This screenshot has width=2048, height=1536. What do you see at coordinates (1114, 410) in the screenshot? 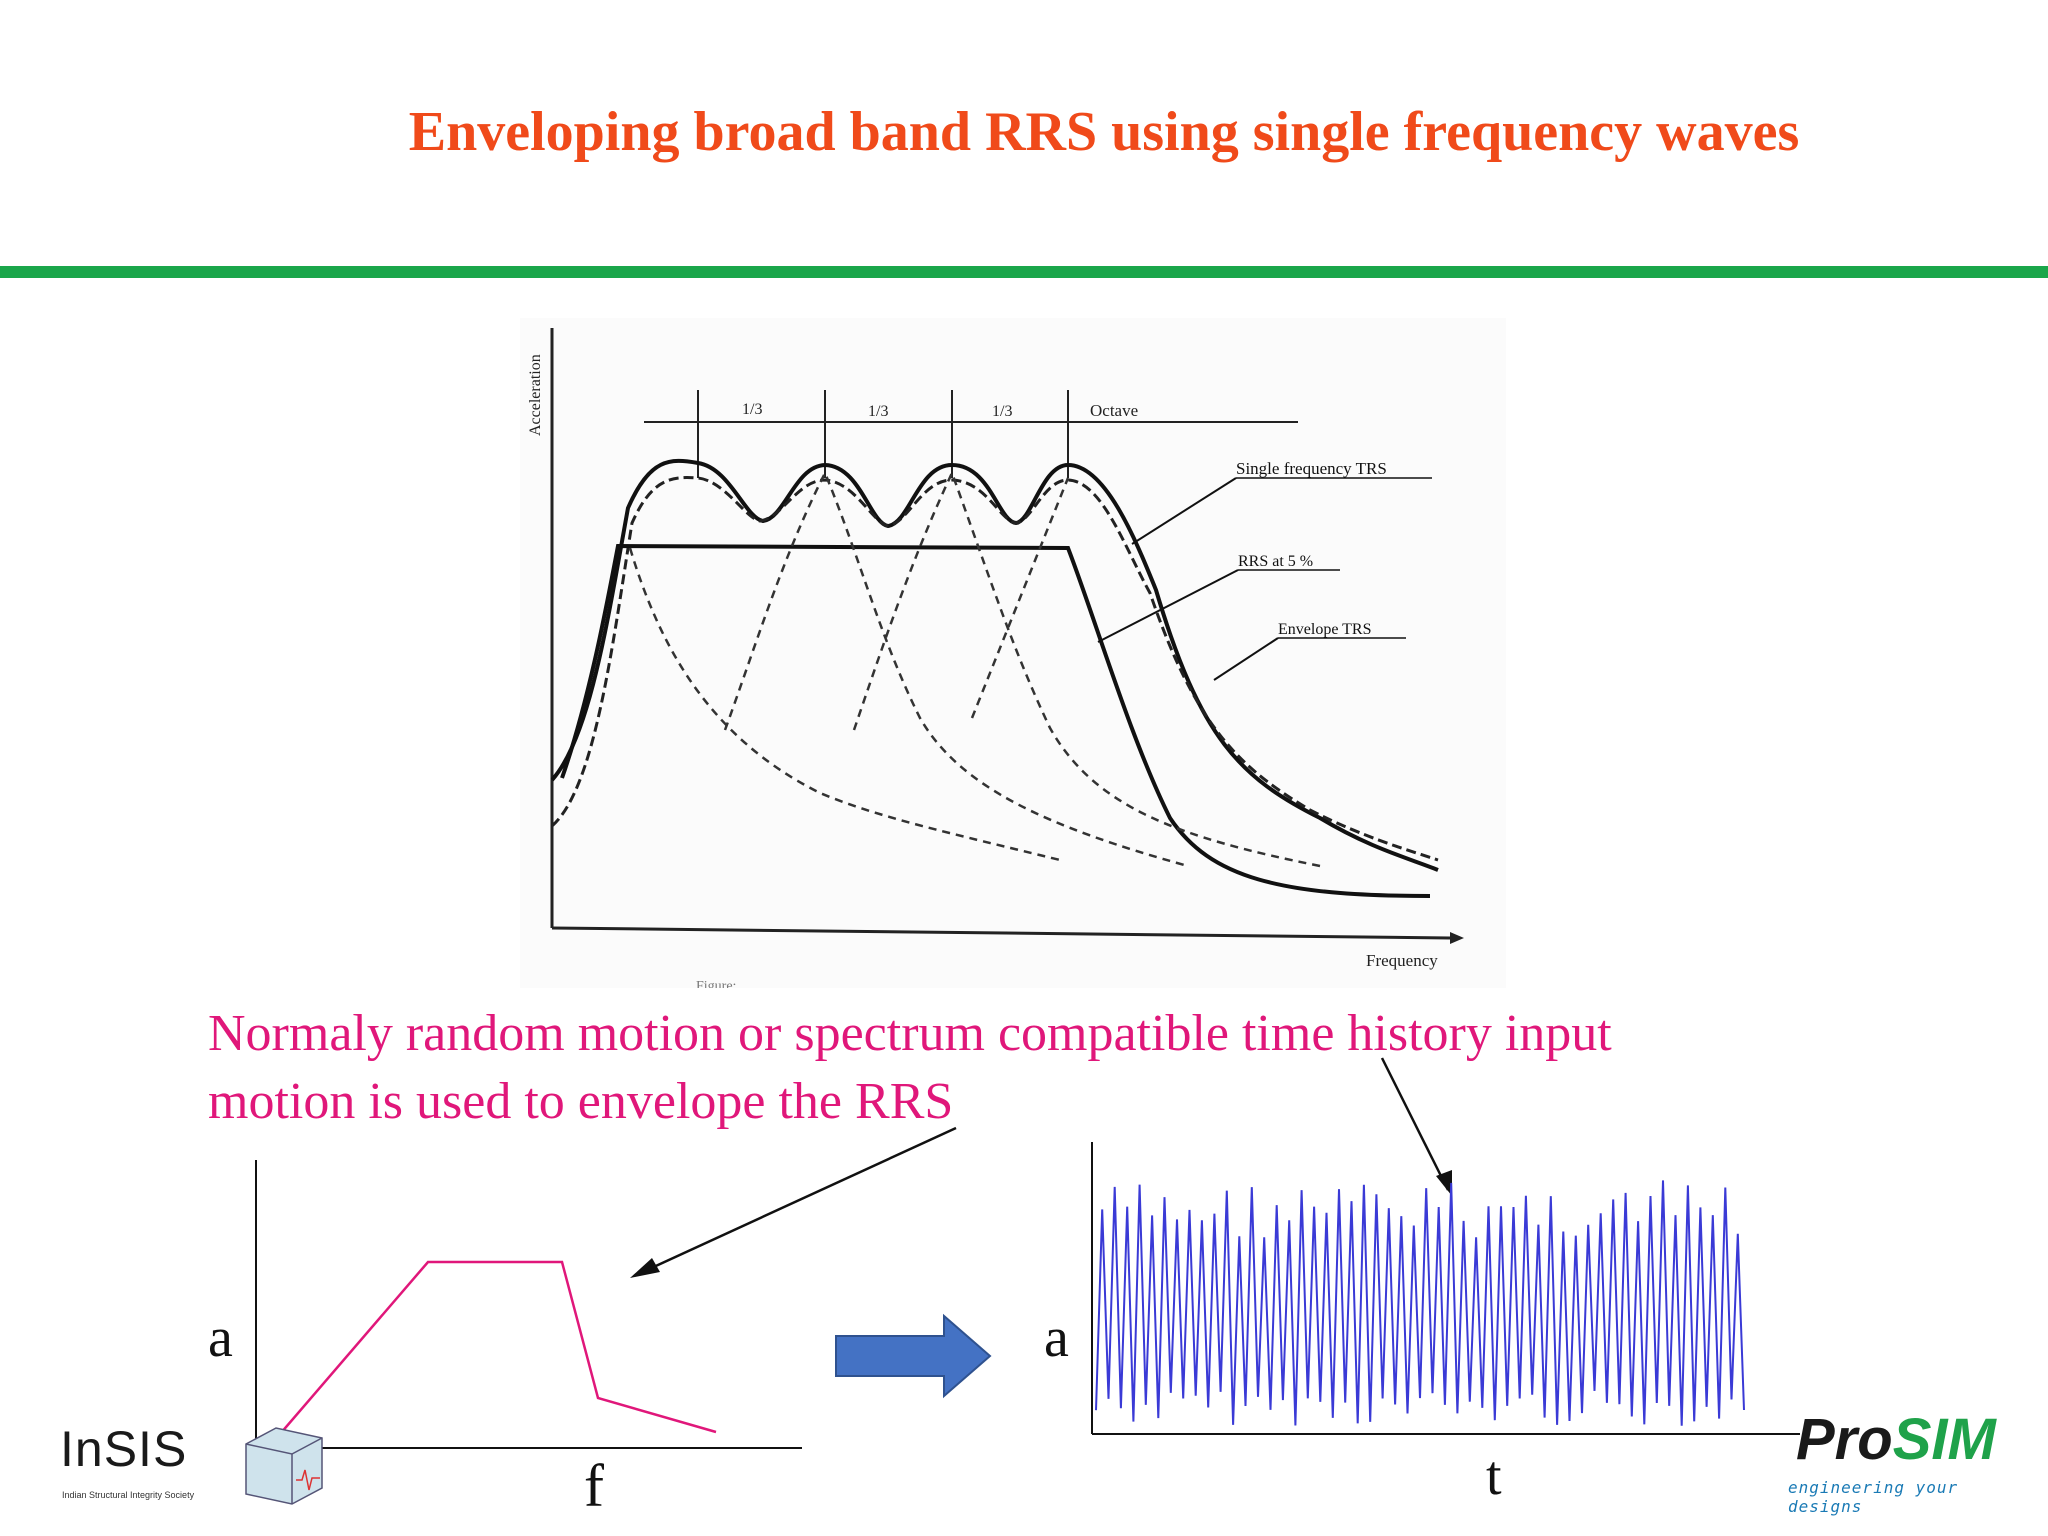
I see `band-label-octave: Octave` at bounding box center [1114, 410].